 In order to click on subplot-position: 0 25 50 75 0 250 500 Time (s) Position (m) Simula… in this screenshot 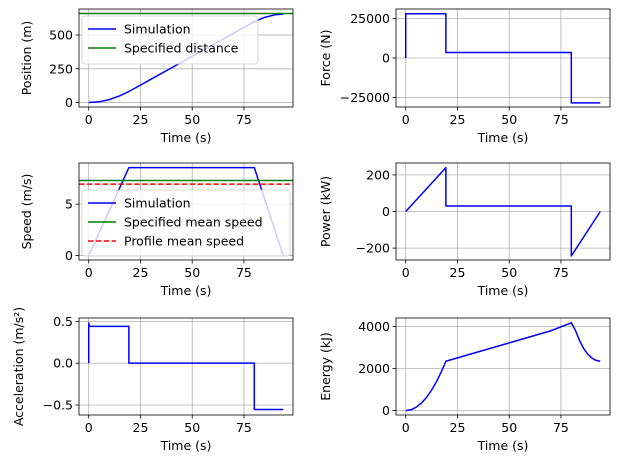, I will do `click(156, 76)`.